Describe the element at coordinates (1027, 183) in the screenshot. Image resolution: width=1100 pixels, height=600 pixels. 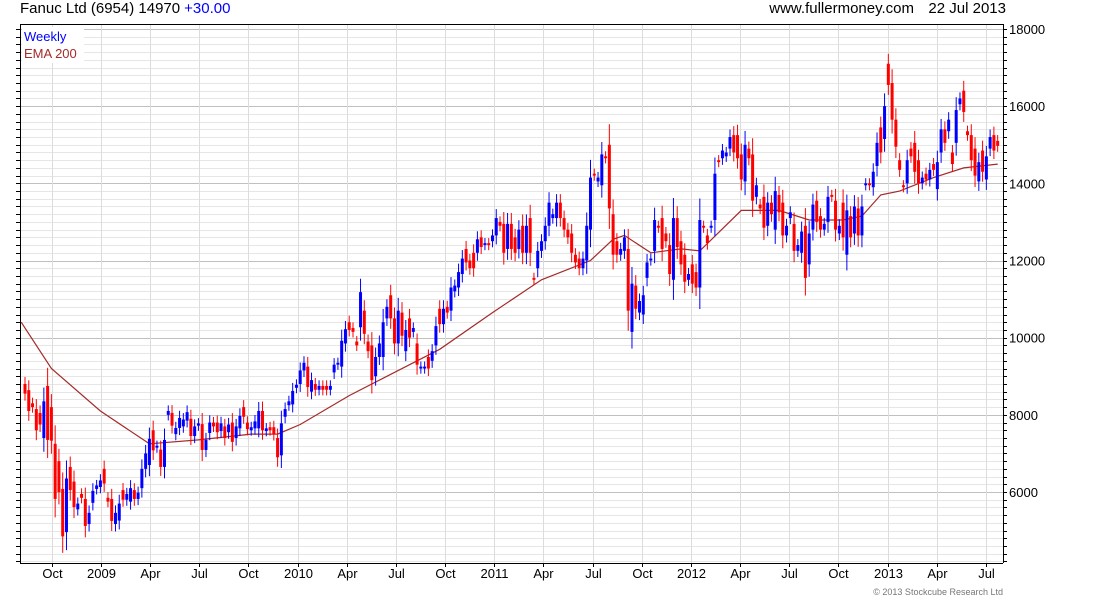
I see `y-tick-label: 14000` at that location.